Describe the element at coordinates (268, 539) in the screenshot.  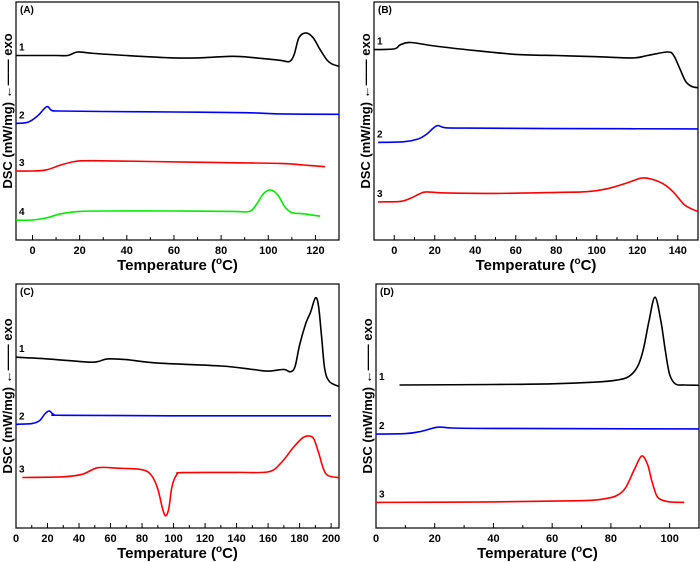
I see `x-tick-label: 160` at that location.